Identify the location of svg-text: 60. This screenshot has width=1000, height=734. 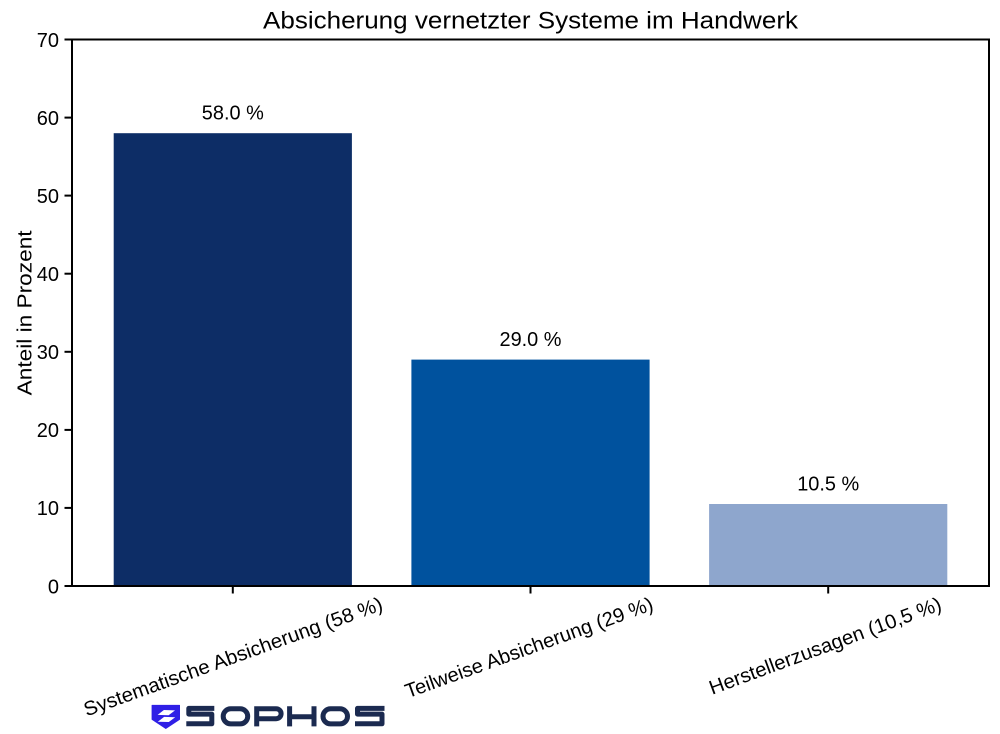
(48, 119).